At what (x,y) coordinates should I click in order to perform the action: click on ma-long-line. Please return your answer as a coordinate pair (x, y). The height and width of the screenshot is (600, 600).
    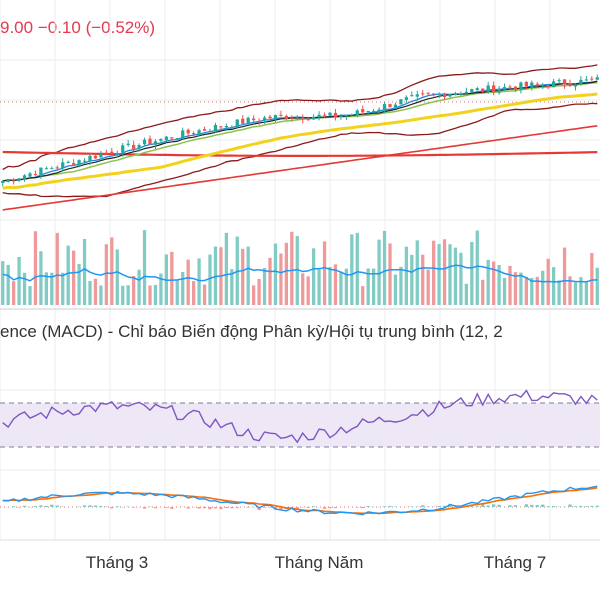
    Looking at the image, I should click on (300, 168).